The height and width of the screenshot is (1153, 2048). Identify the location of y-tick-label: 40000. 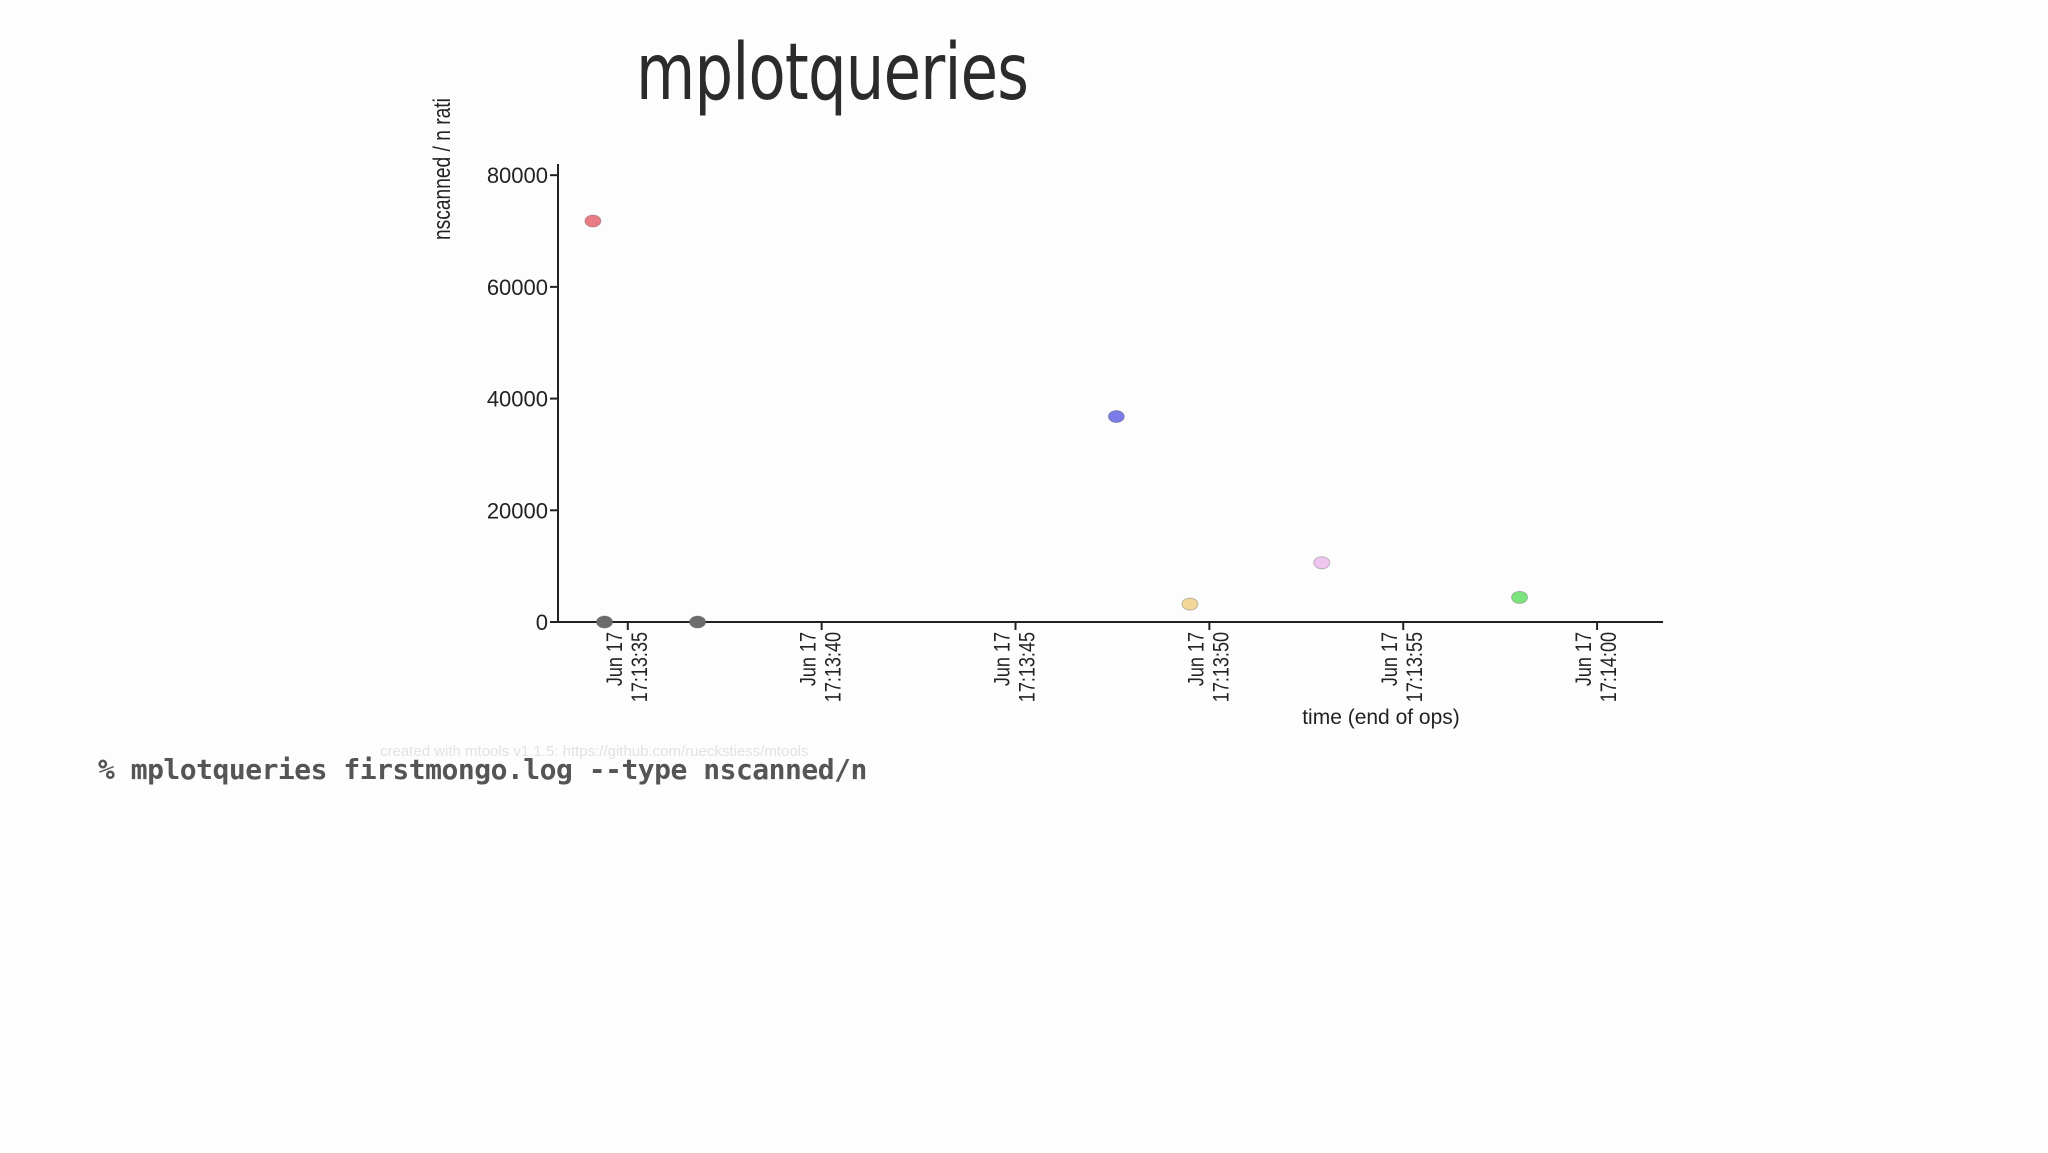
(517, 399).